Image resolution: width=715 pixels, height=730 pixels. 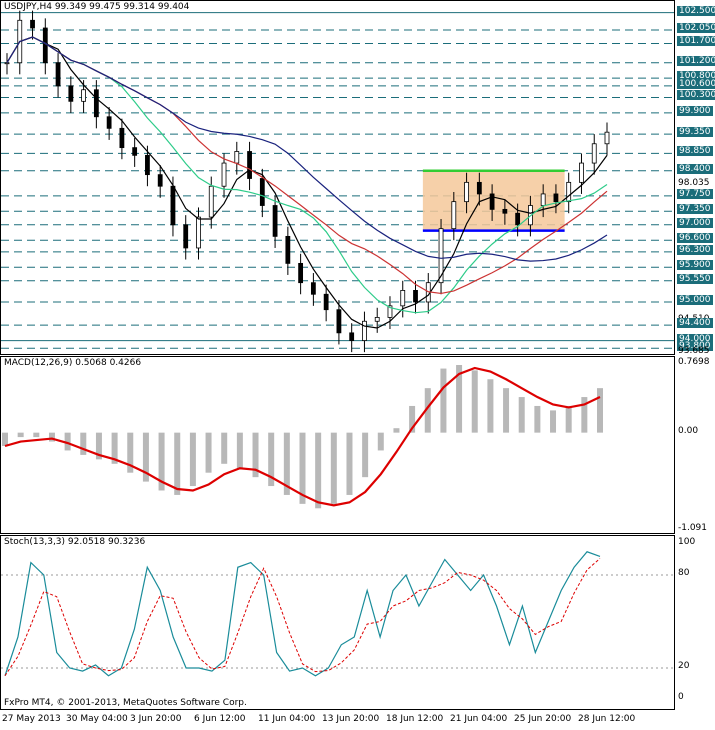 What do you see at coordinates (696, 76) in the screenshot?
I see `price-axis-label: 100.800` at bounding box center [696, 76].